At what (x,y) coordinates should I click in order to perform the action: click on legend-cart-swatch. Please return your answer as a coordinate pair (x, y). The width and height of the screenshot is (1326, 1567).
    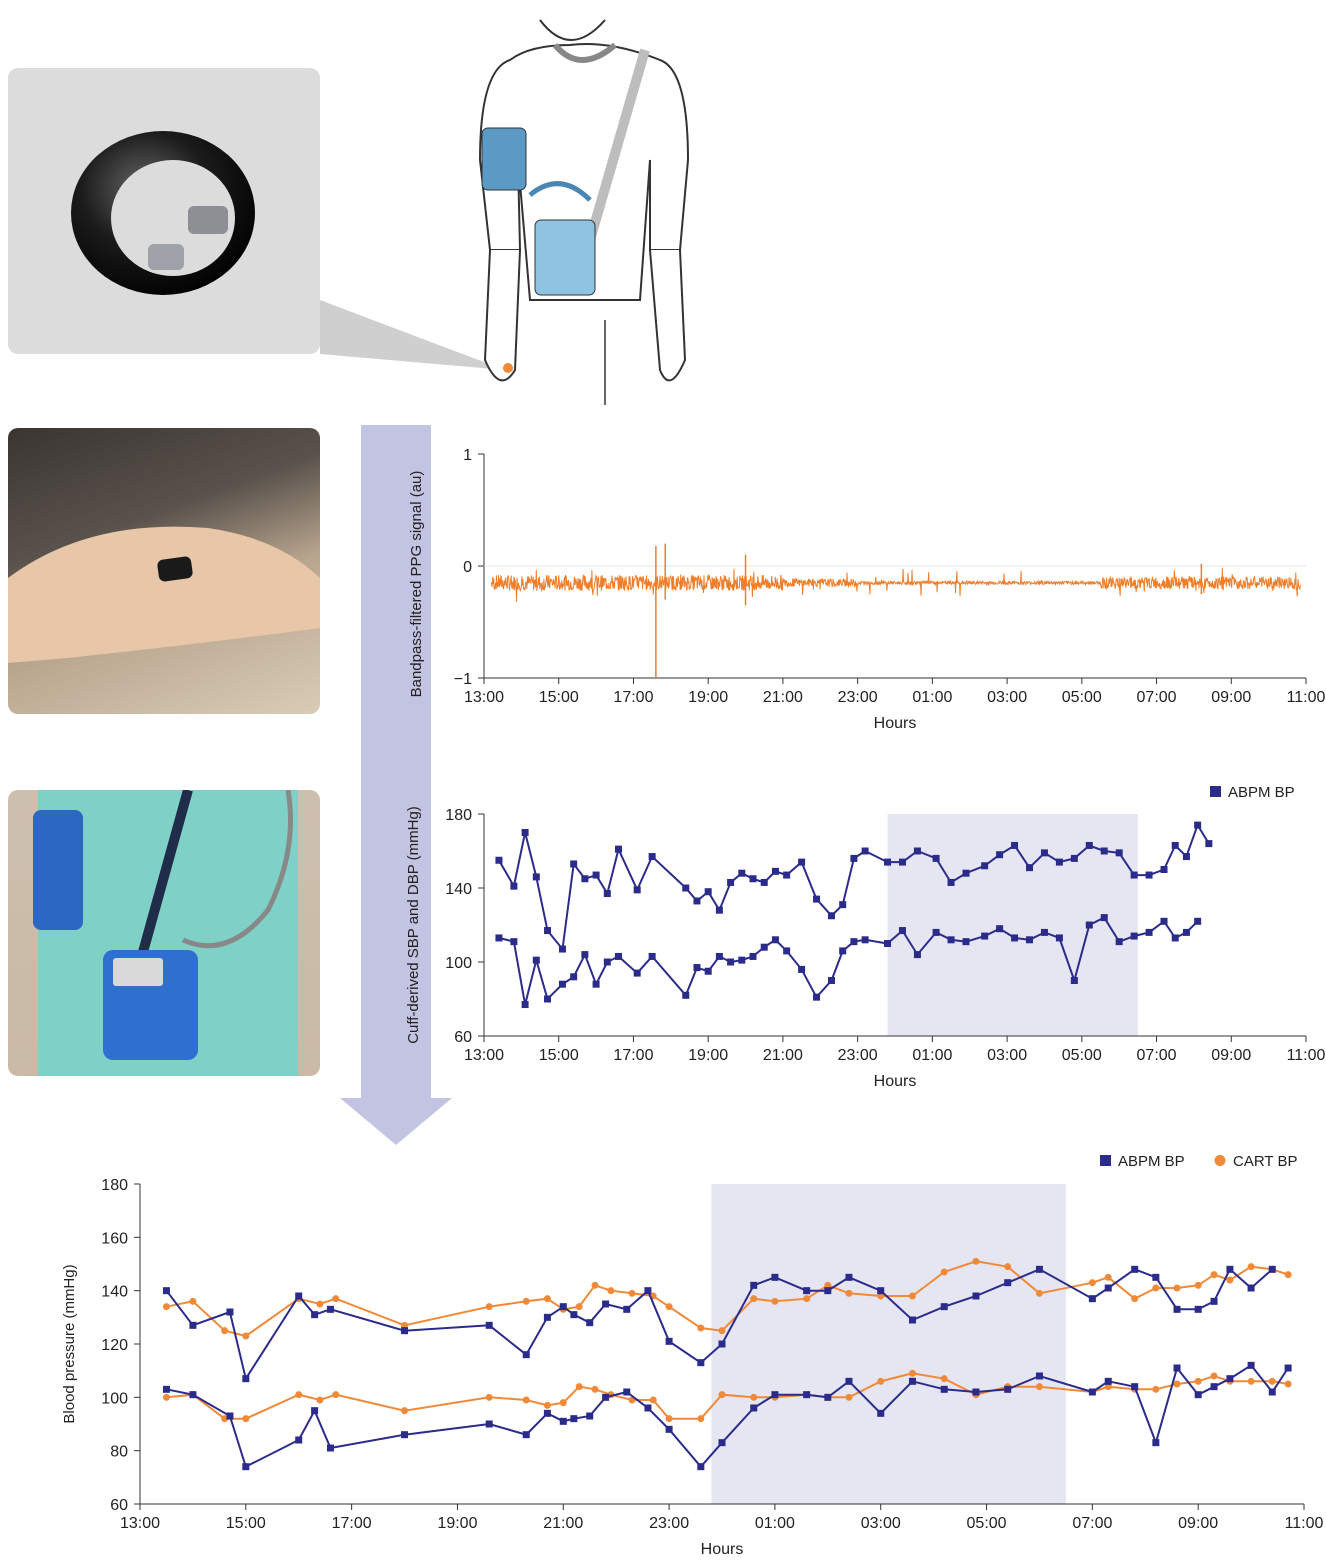
    Looking at the image, I should click on (1220, 1160).